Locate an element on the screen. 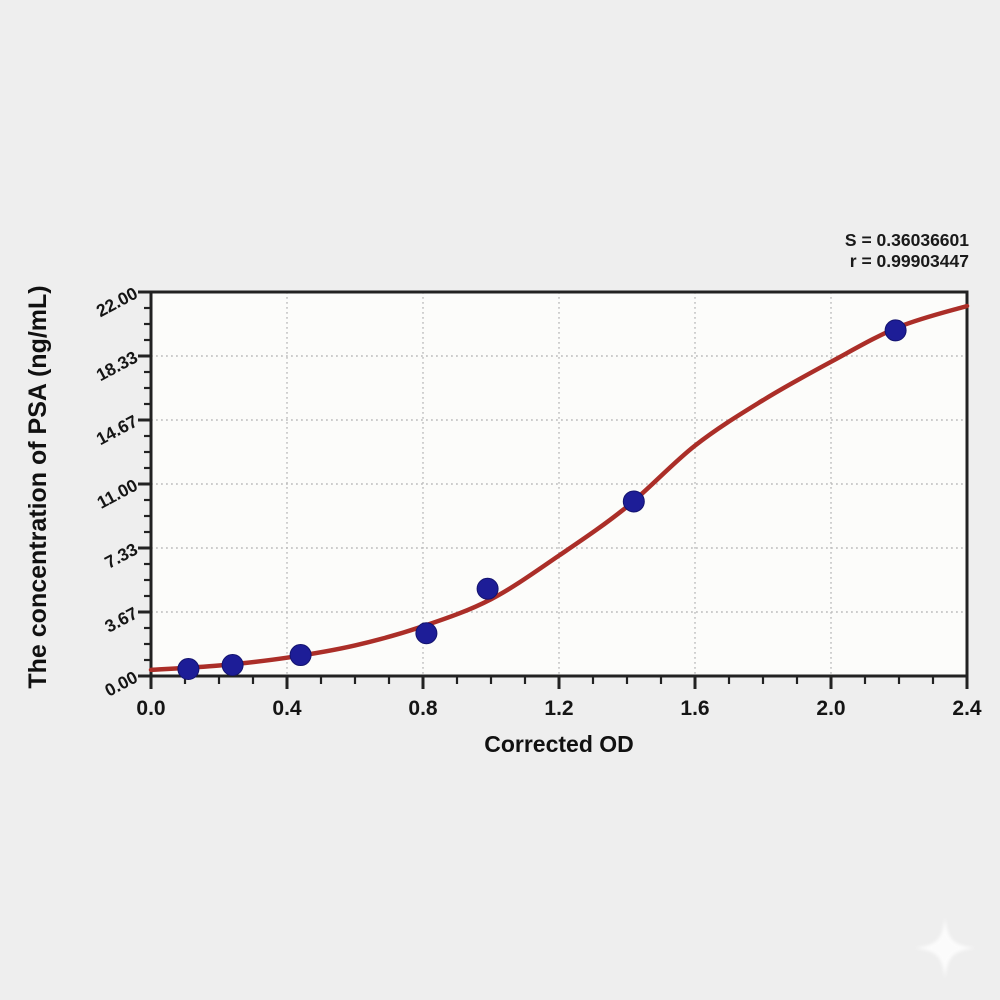 The image size is (1000, 1000). y-tick-label: 22.00 is located at coordinates (117, 302).